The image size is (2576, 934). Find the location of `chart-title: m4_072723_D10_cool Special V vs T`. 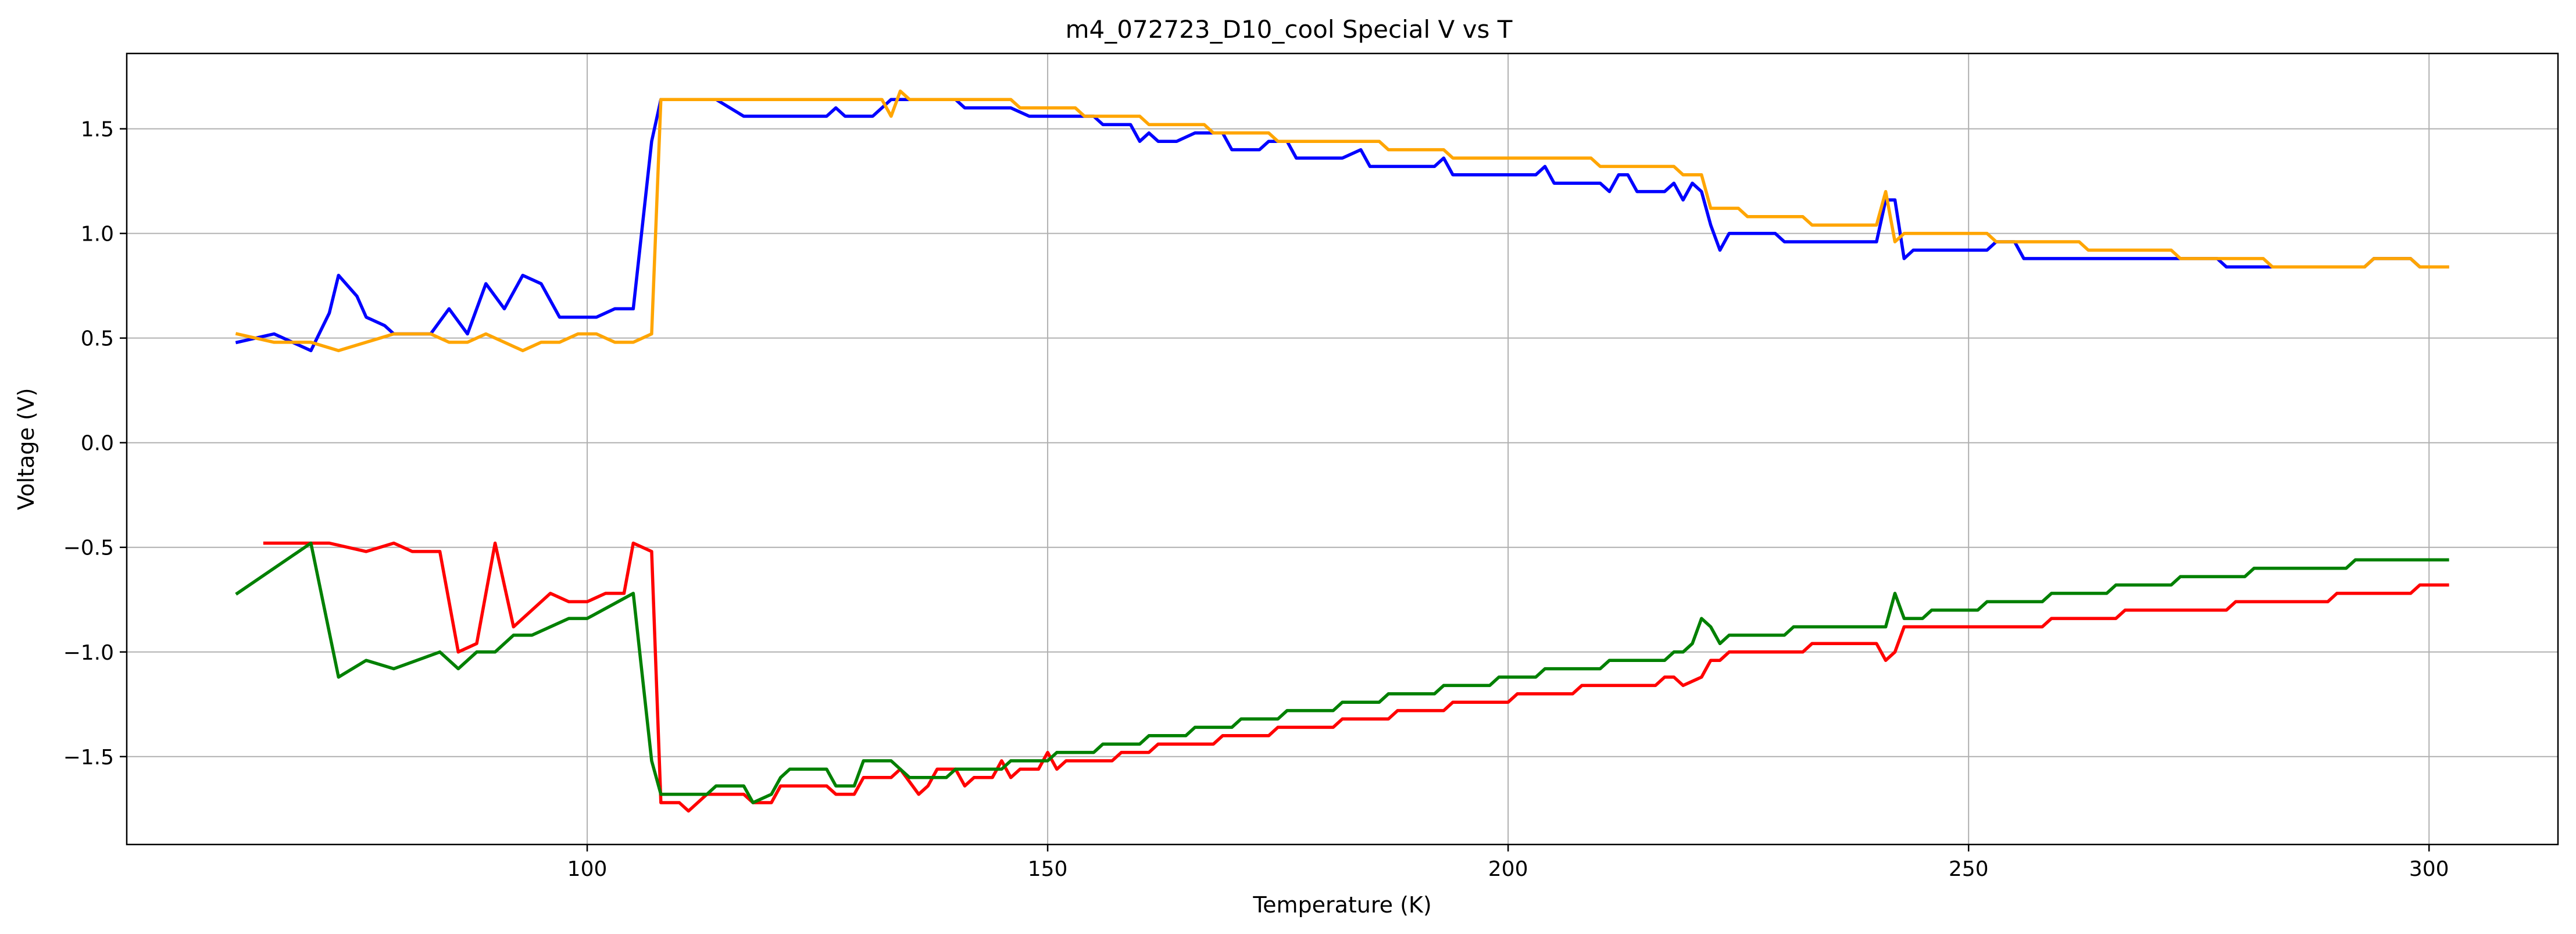

chart-title: m4_072723_D10_cool Special V vs T is located at coordinates (1289, 30).